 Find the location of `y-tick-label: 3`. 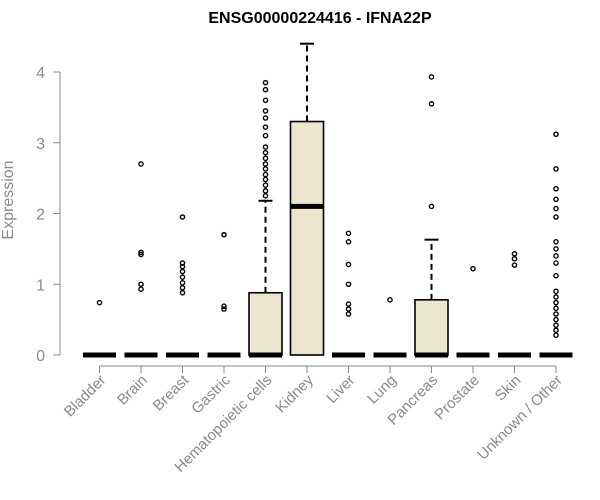

y-tick-label: 3 is located at coordinates (40, 144).